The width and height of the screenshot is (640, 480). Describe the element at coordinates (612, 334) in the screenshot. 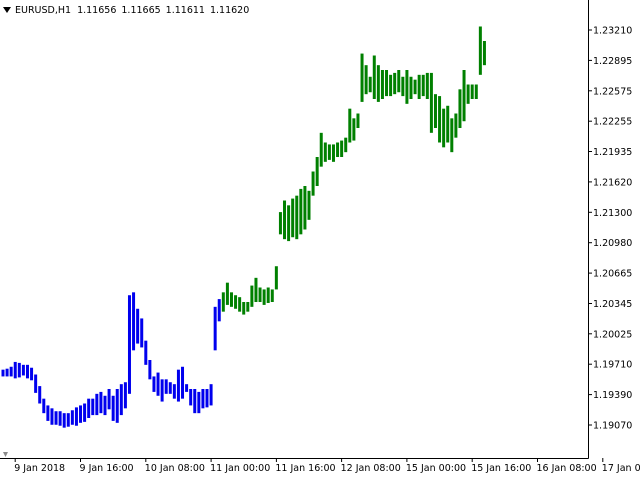

I see `price-tick-label: 1.20025` at that location.